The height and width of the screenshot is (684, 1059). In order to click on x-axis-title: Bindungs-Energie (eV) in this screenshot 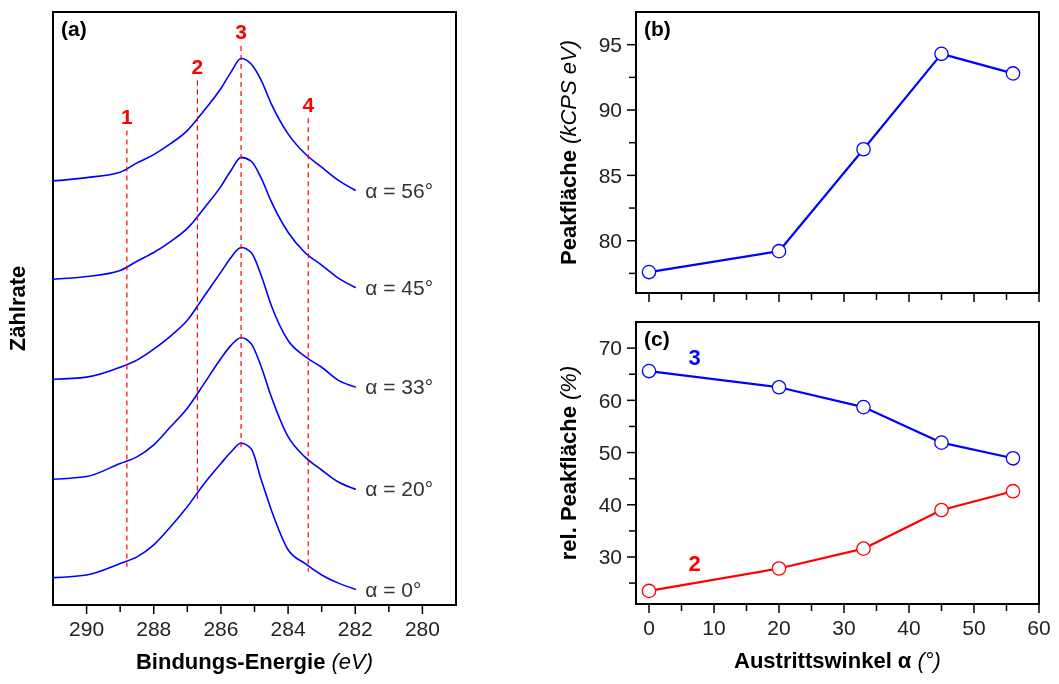, I will do `click(254, 661)`.